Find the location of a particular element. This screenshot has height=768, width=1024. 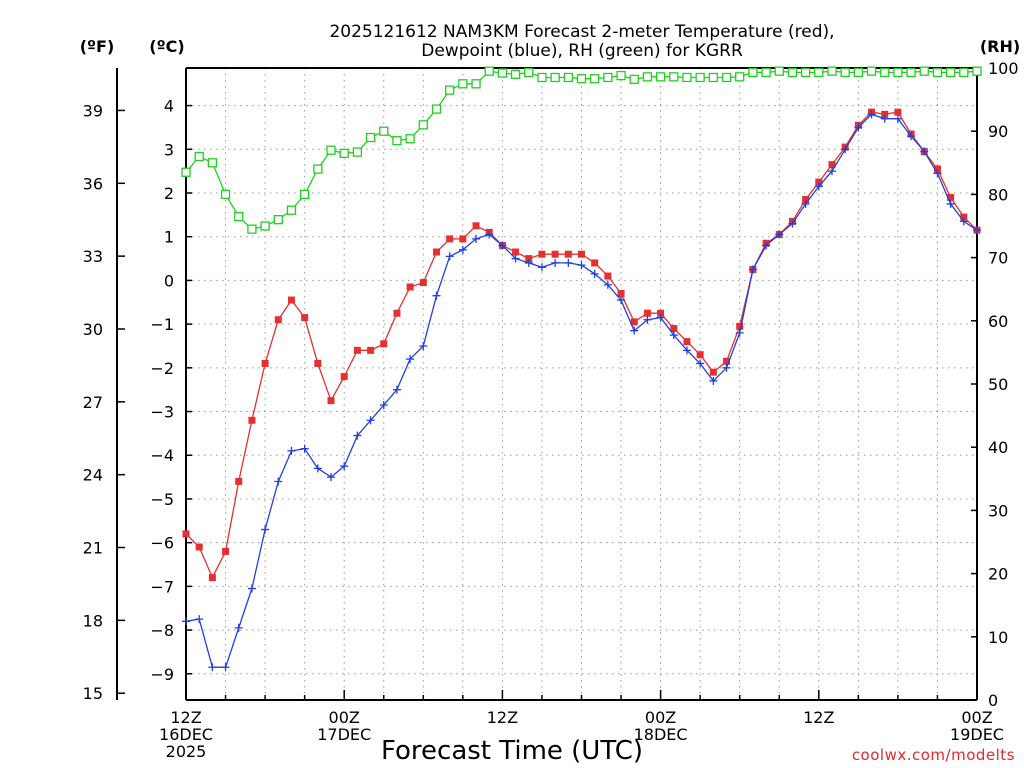

x-tick-label: 00Z is located at coordinates (660, 717).